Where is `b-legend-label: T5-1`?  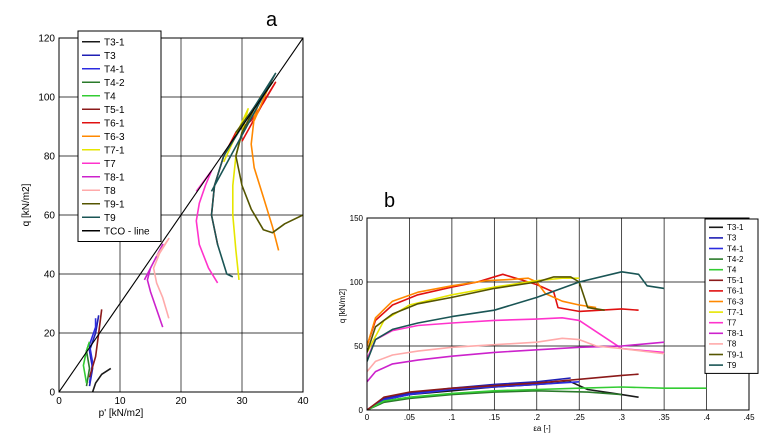 b-legend-label: T5-1 is located at coordinates (735, 280).